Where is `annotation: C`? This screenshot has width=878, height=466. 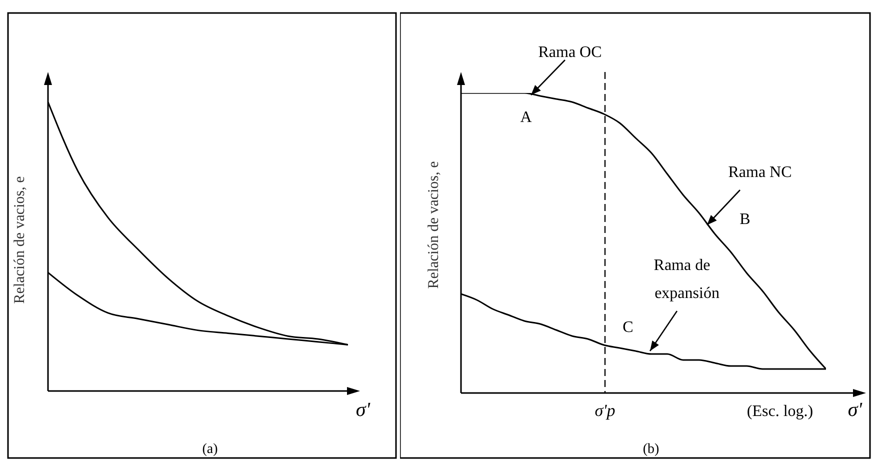
annotation: C is located at coordinates (628, 327).